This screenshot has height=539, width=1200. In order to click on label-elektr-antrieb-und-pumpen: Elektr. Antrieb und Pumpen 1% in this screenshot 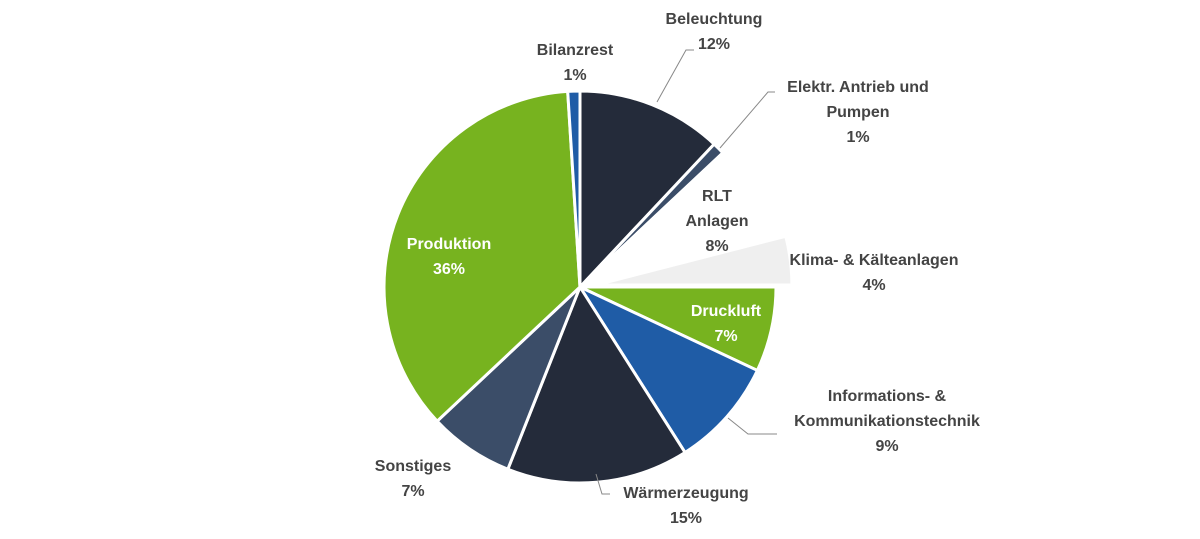, I will do `click(858, 112)`.